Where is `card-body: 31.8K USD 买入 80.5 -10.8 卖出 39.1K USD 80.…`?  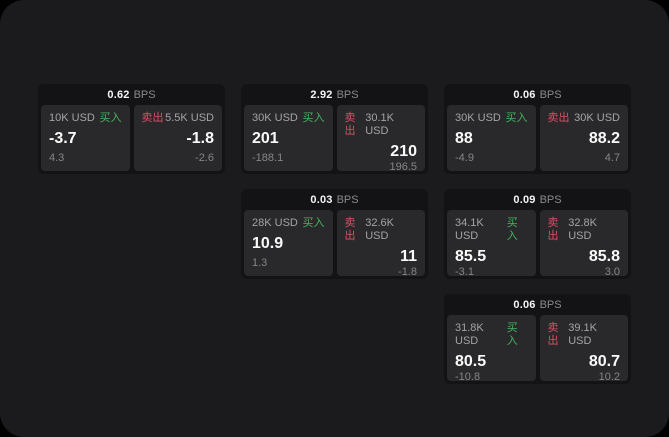 card-body: 31.8K USD 买入 80.5 -10.8 卖出 39.1K USD 80.… is located at coordinates (537, 349).